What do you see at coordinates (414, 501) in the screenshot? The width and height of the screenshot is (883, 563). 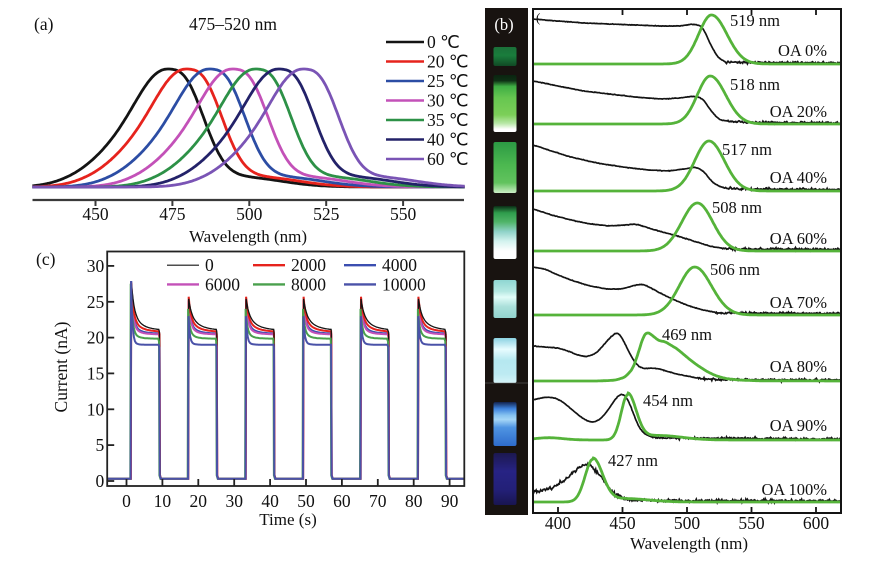 I see `svg-text: 80` at bounding box center [414, 501].